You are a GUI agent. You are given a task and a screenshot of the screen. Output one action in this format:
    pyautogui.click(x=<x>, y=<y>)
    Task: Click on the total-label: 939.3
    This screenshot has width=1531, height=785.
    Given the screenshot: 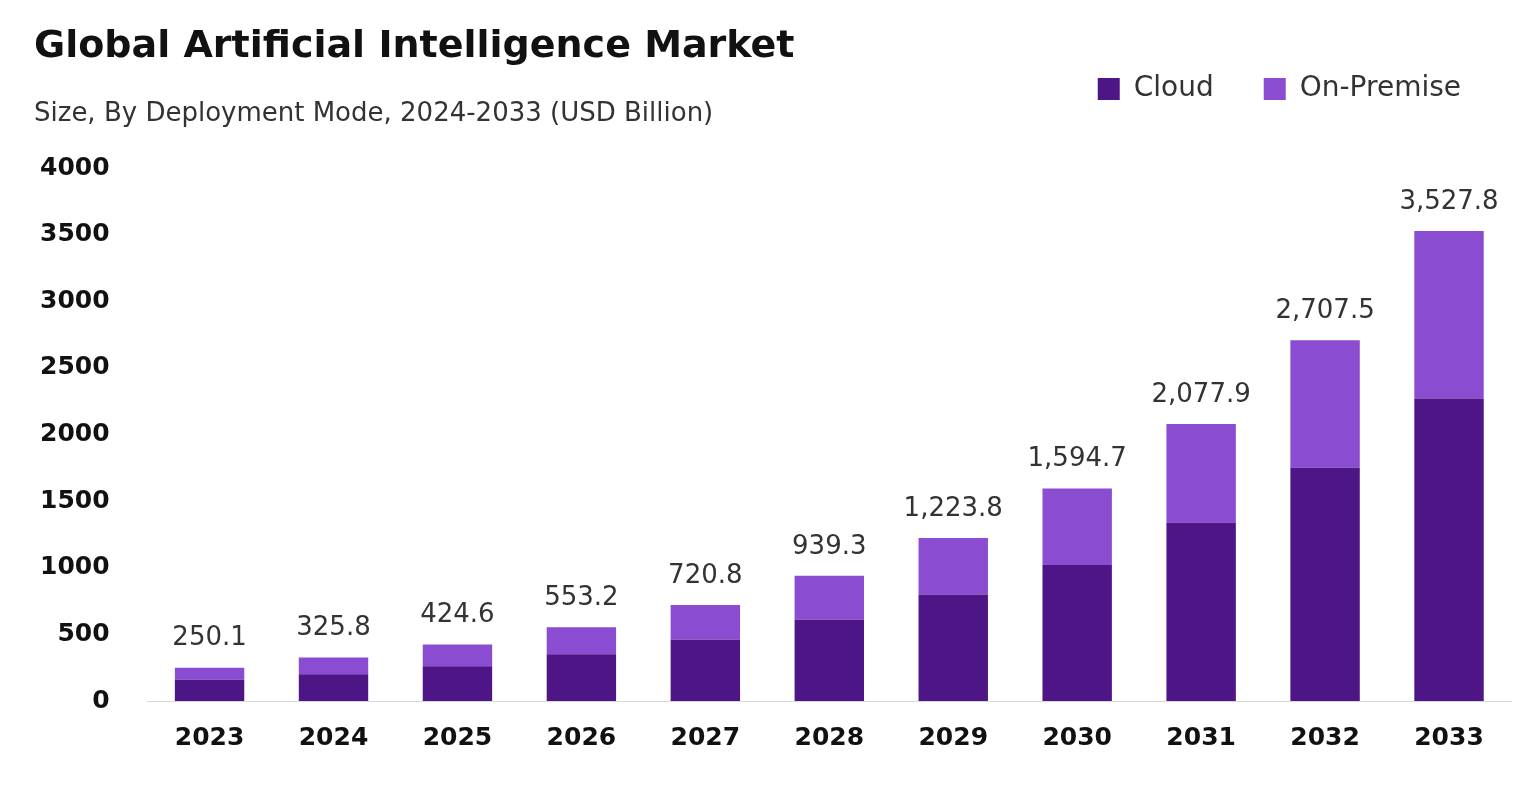 What is the action you would take?
    pyautogui.click(x=829, y=544)
    